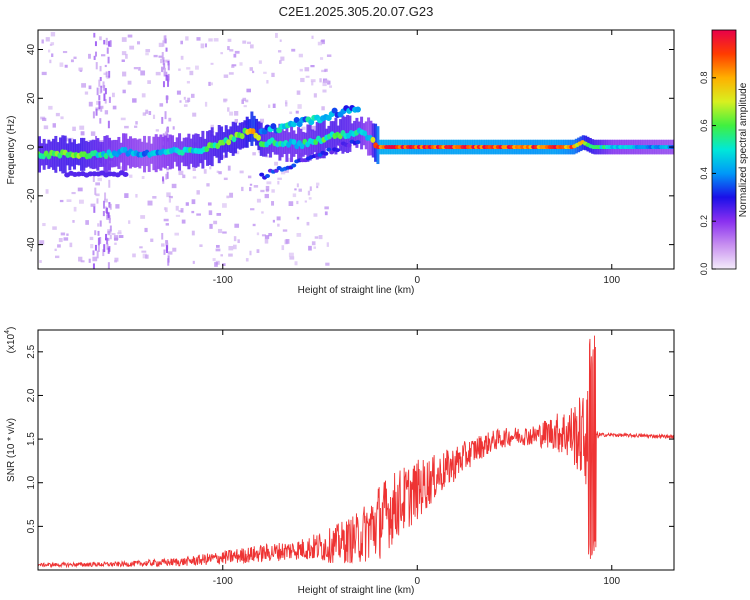 This screenshot has height=600, width=750. I want to click on y-tick-label: 0.5, so click(31, 526).